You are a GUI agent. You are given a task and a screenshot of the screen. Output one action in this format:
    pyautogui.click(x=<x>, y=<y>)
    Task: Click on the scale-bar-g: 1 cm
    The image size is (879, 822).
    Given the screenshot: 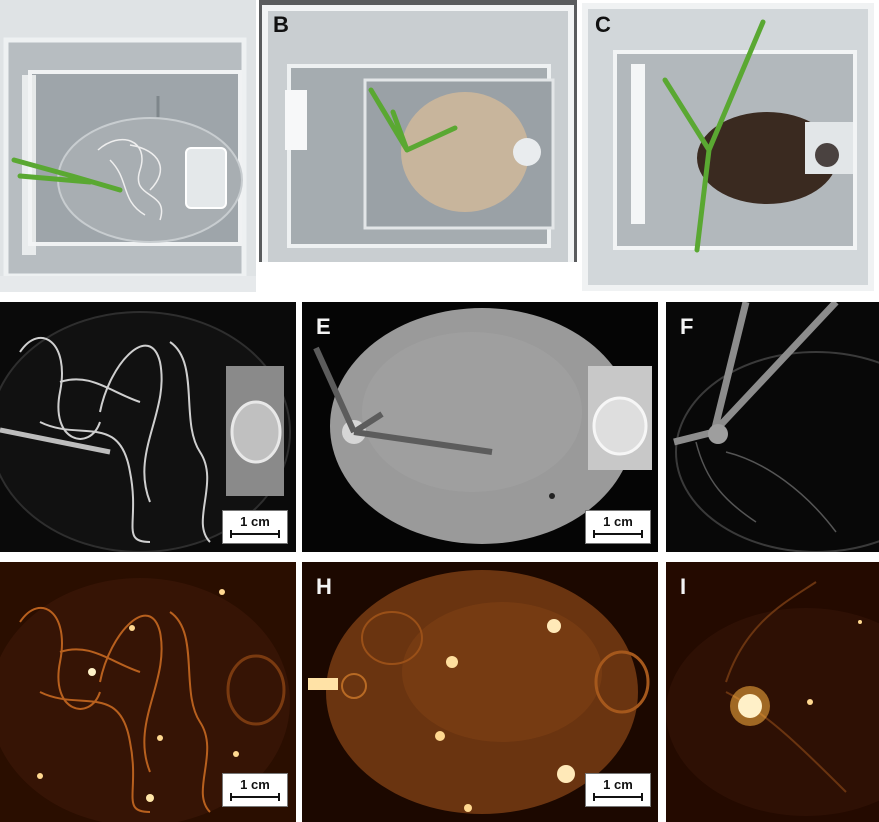 What is the action you would take?
    pyautogui.click(x=255, y=790)
    